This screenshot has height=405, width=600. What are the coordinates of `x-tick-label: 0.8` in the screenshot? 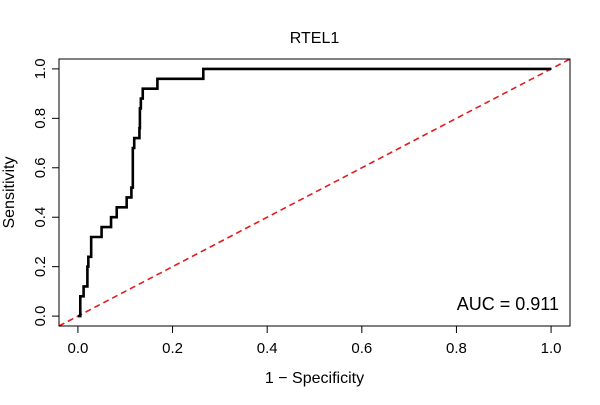 It's located at (456, 348).